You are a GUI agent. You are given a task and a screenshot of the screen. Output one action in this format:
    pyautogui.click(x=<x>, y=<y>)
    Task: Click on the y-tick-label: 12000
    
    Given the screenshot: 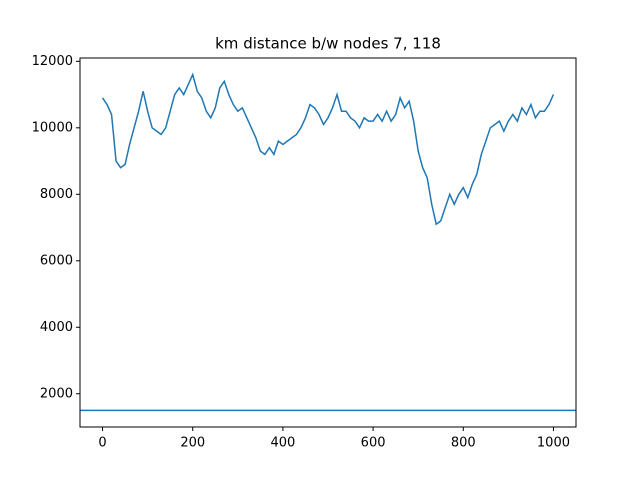 What is the action you would take?
    pyautogui.click(x=52, y=61)
    